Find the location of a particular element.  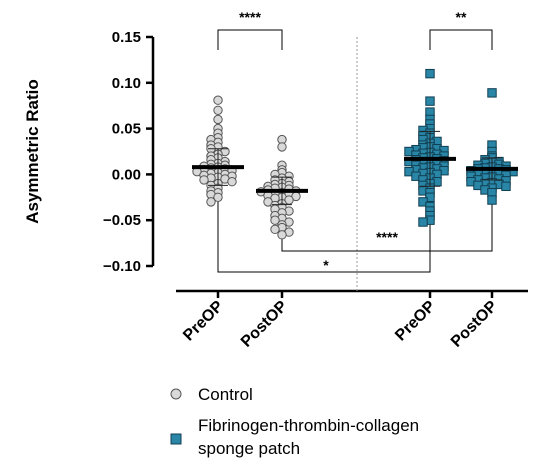

significance-label: * is located at coordinates (326, 265).